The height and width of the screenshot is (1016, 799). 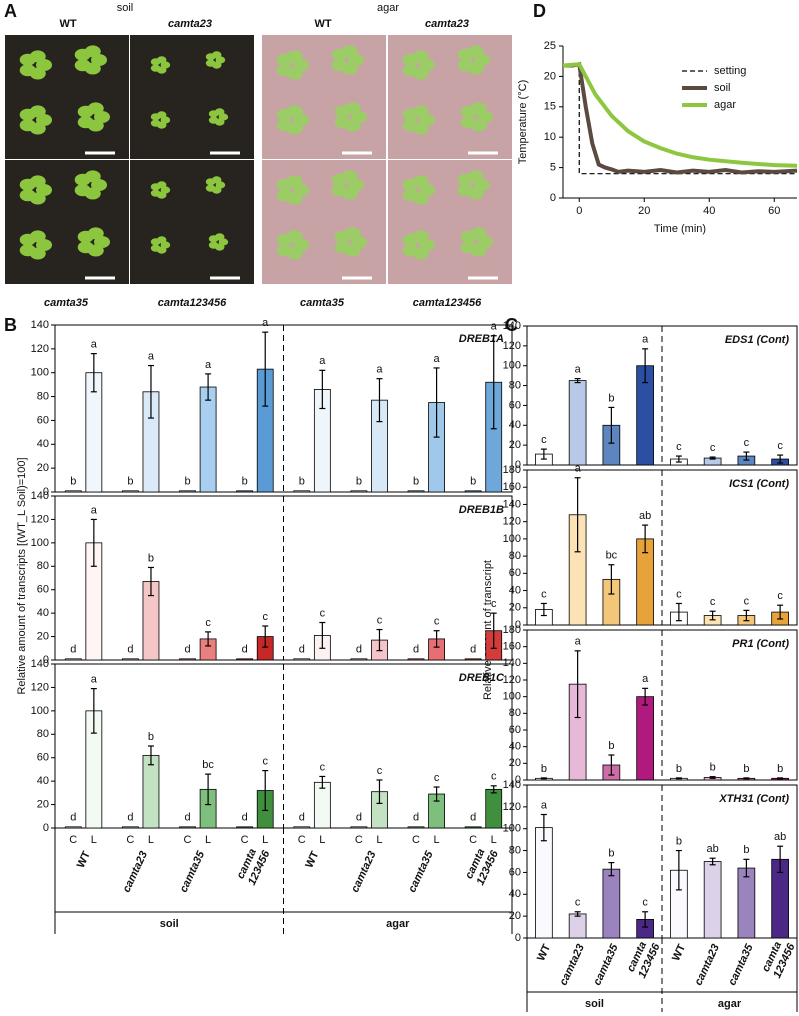 I want to click on y-tick-label: 20, so click(x=43, y=468).